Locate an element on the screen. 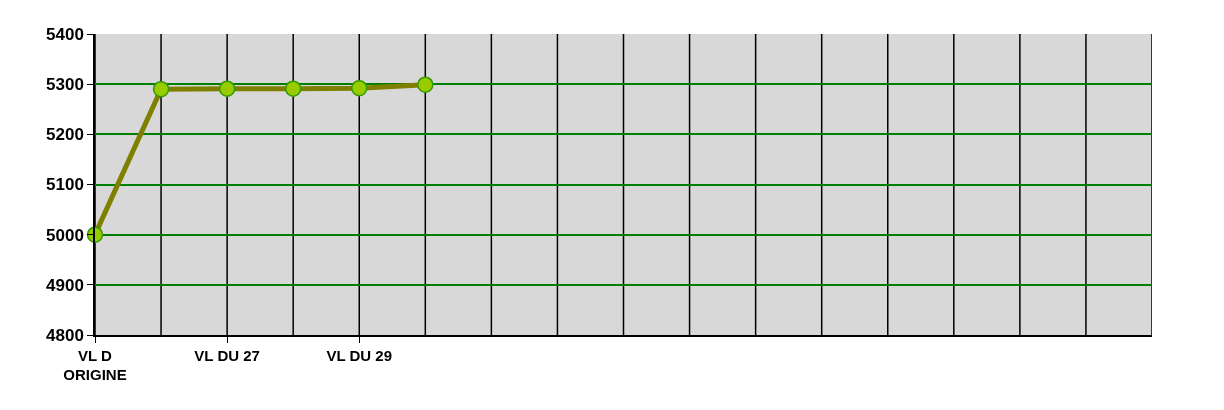 The image size is (1224, 410). y-tick-label: 5100 is located at coordinates (65, 185).